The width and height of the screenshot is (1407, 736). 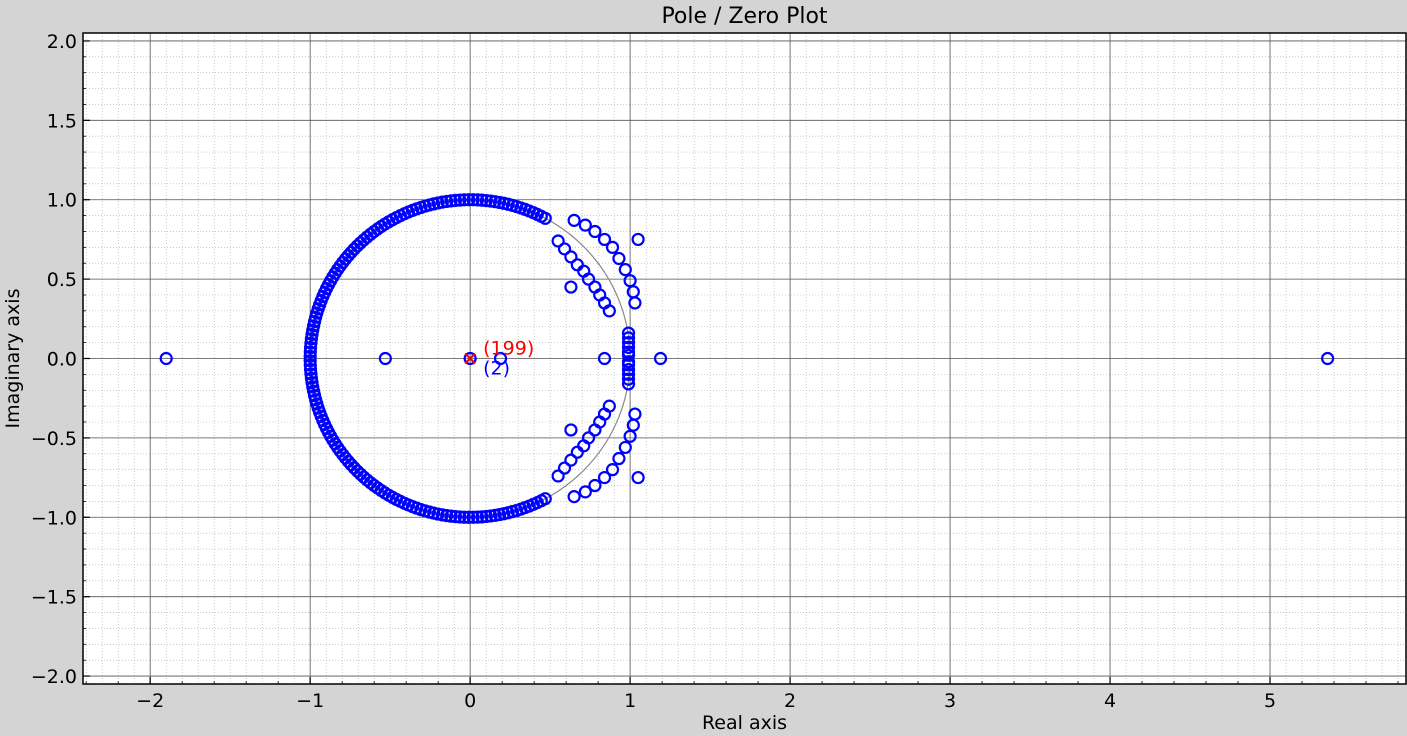 I want to click on y-tick-label: 1.5, so click(x=62, y=121).